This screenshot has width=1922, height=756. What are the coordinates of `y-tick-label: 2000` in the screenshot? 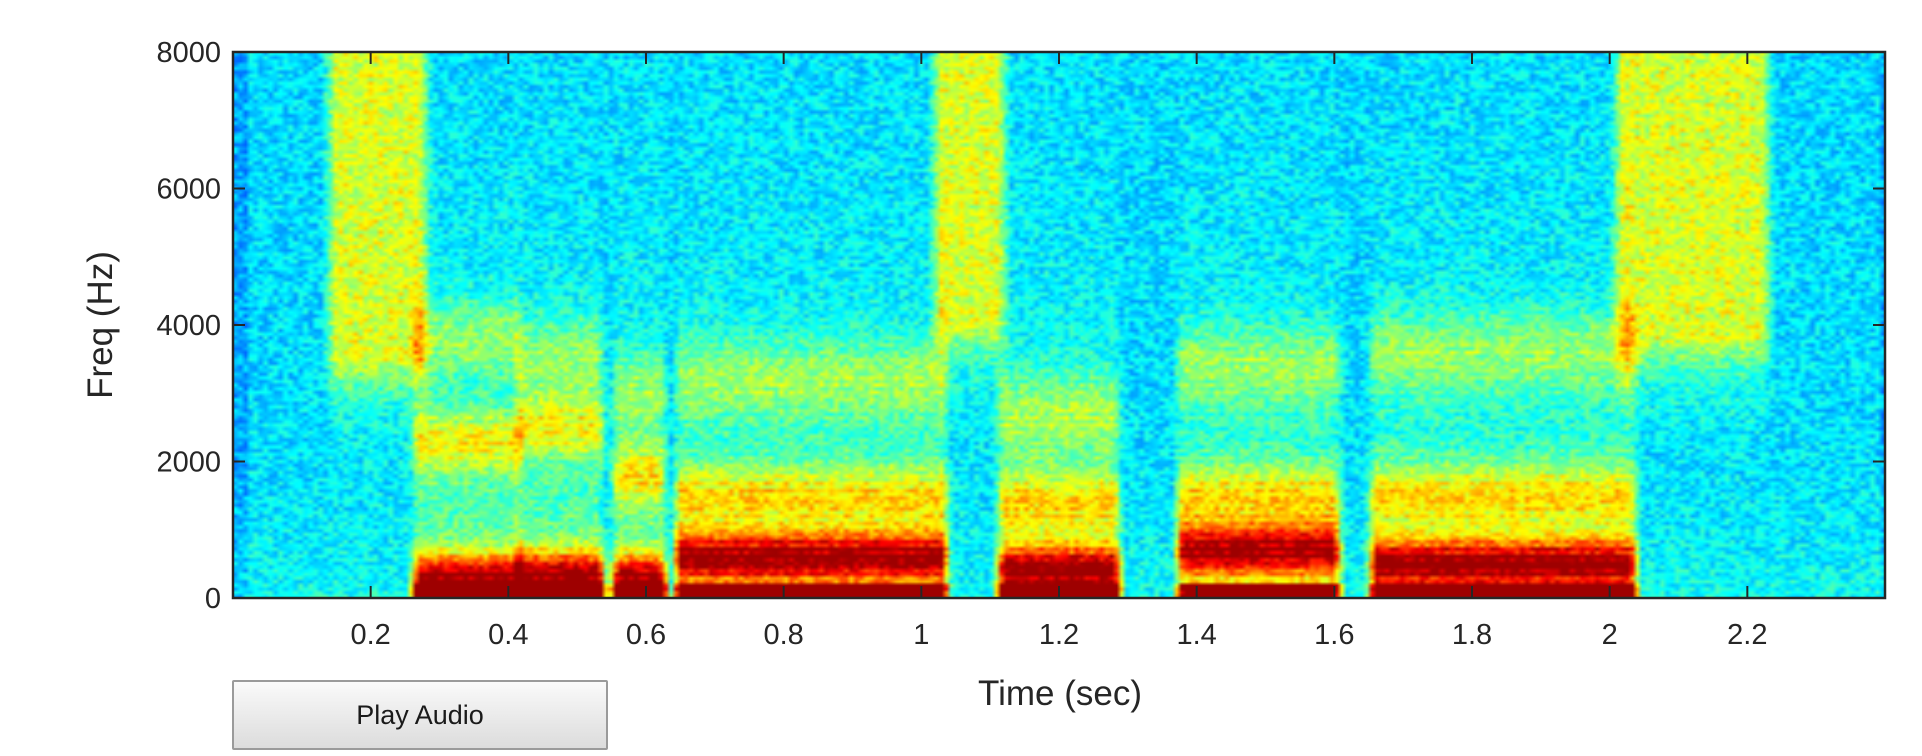 It's located at (188, 463).